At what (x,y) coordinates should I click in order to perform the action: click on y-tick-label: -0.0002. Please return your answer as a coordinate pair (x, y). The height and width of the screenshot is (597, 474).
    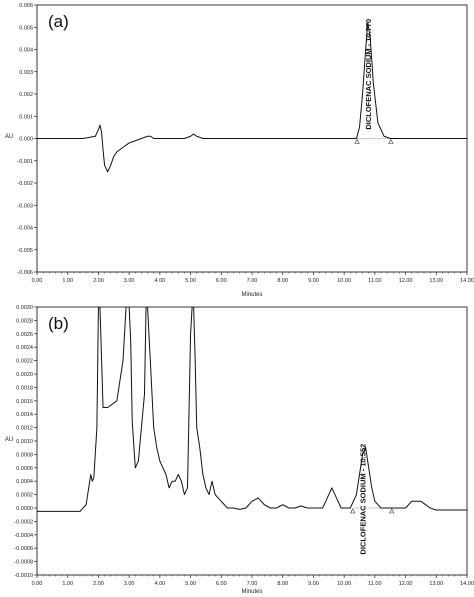
    Looking at the image, I should click on (23, 522).